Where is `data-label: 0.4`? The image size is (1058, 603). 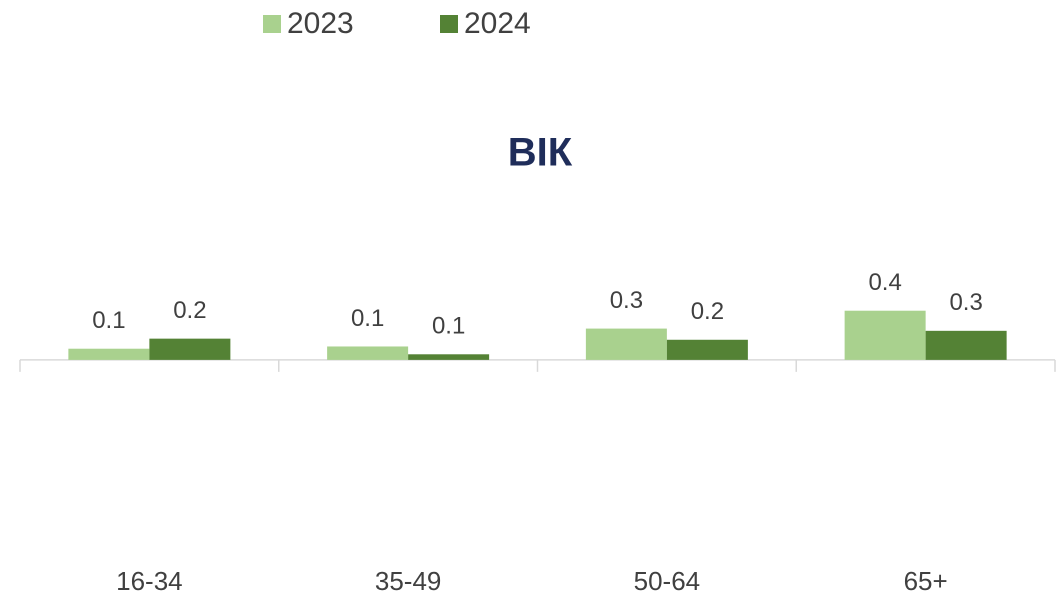 data-label: 0.4 is located at coordinates (884, 282).